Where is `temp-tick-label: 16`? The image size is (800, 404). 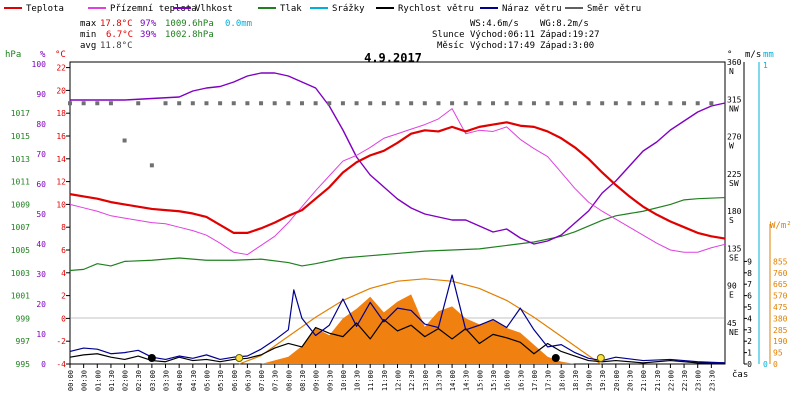
temp-tick-label: 16 is located at coordinates (61, 136).